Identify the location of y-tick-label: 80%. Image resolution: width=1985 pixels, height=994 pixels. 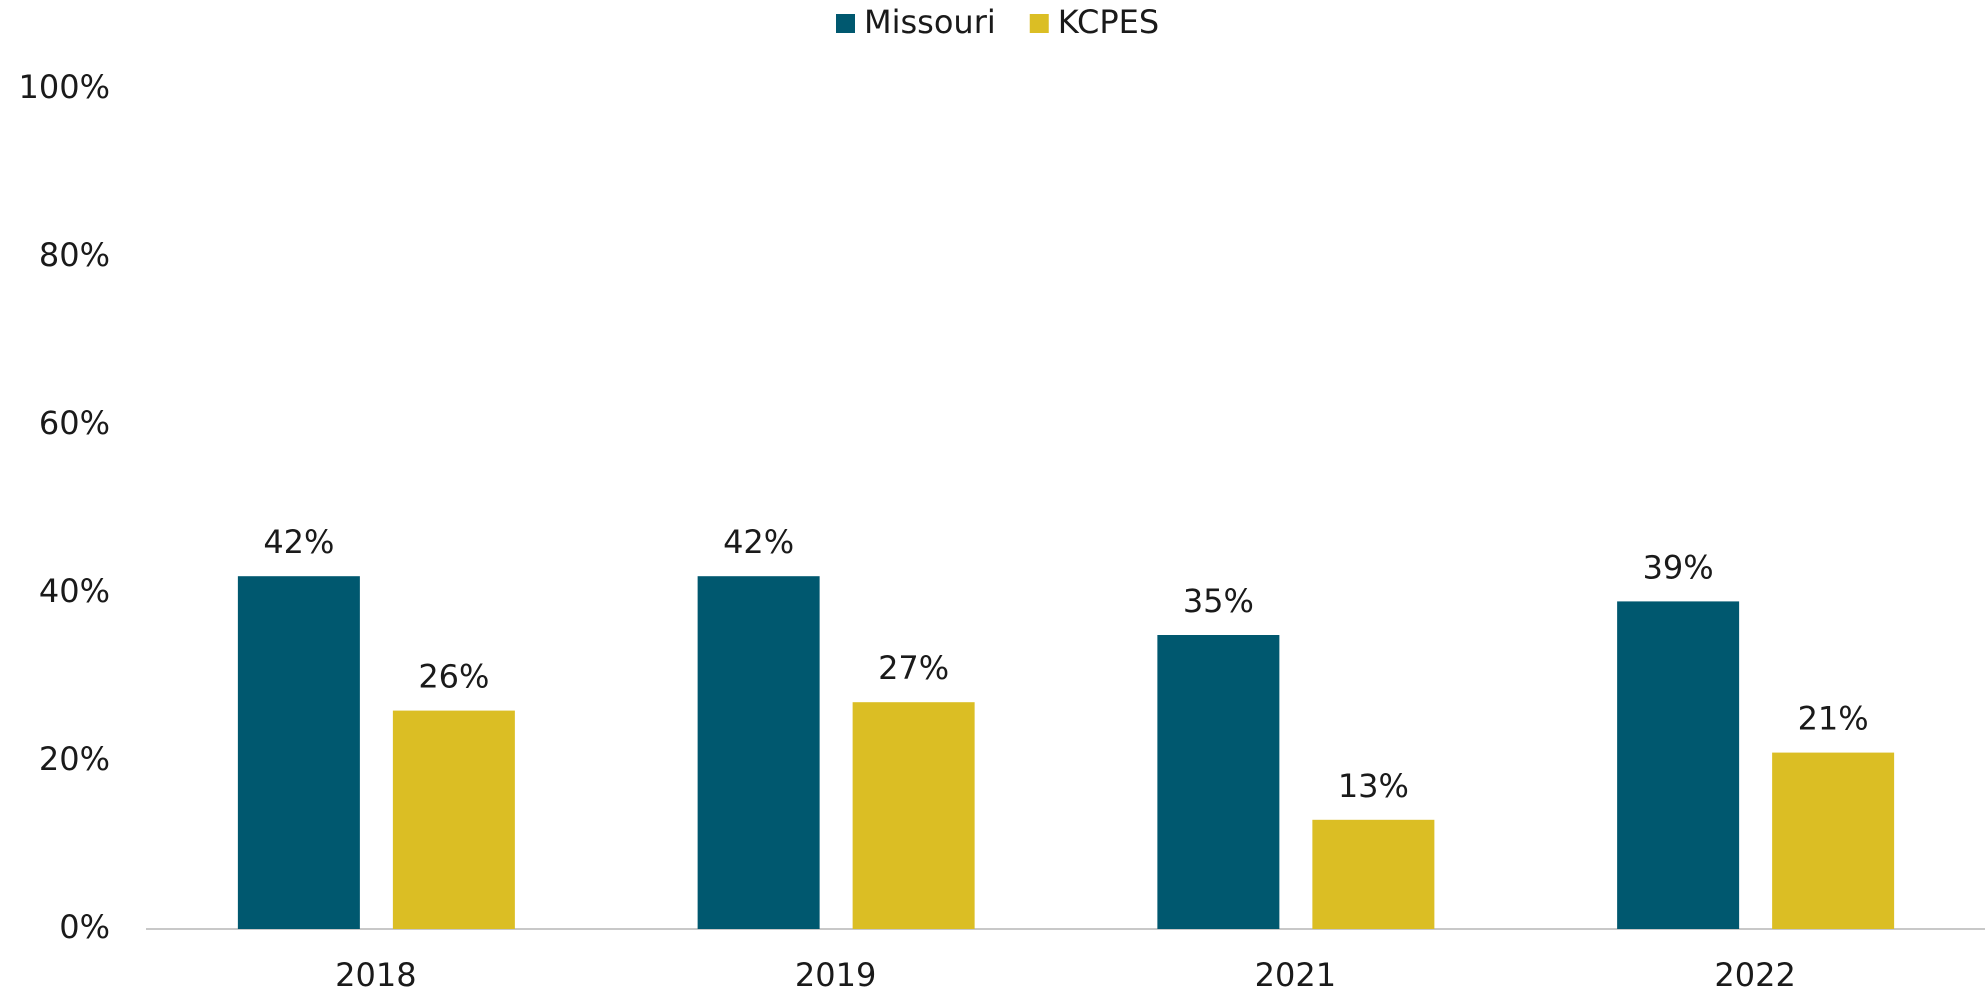
(74, 255).